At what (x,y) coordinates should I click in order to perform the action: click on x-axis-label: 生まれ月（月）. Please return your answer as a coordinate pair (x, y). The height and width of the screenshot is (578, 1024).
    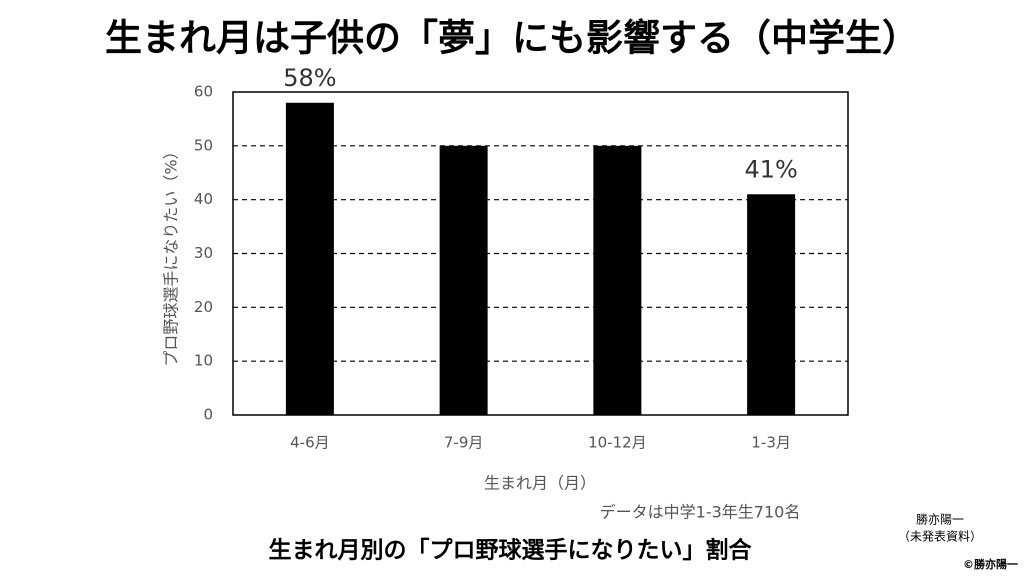
    Looking at the image, I should click on (540, 483).